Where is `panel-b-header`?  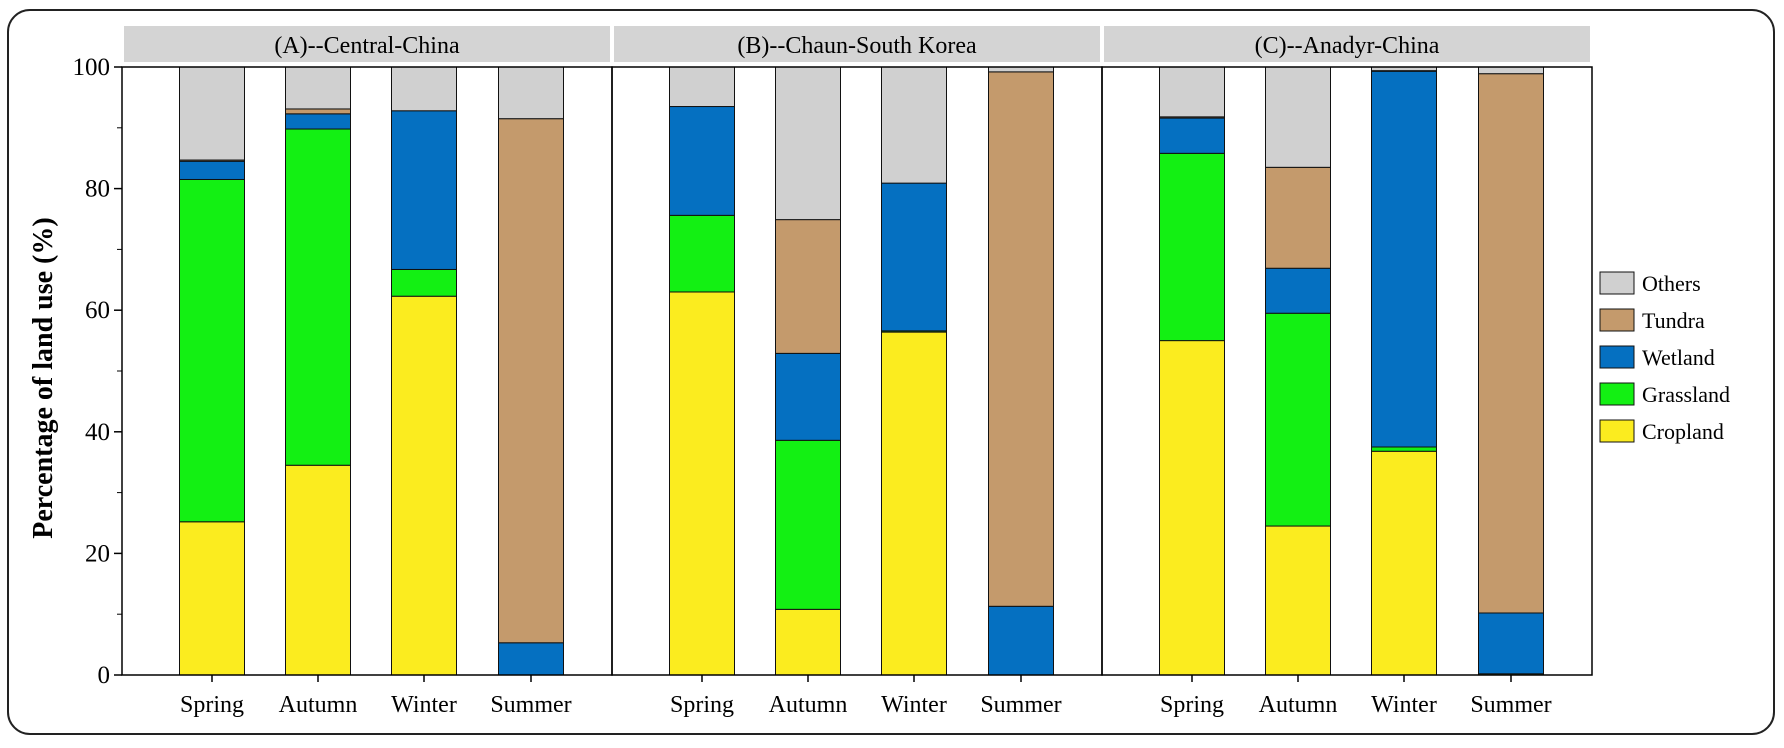 panel-b-header is located at coordinates (857, 44).